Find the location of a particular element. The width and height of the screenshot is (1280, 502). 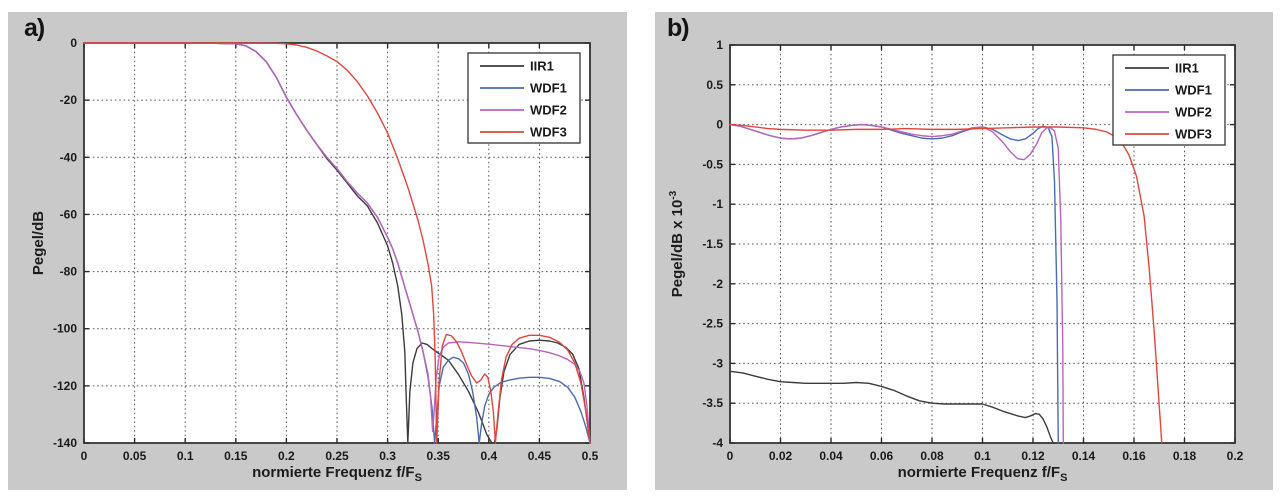

tick-label-y: -0.5 is located at coordinates (712, 164).